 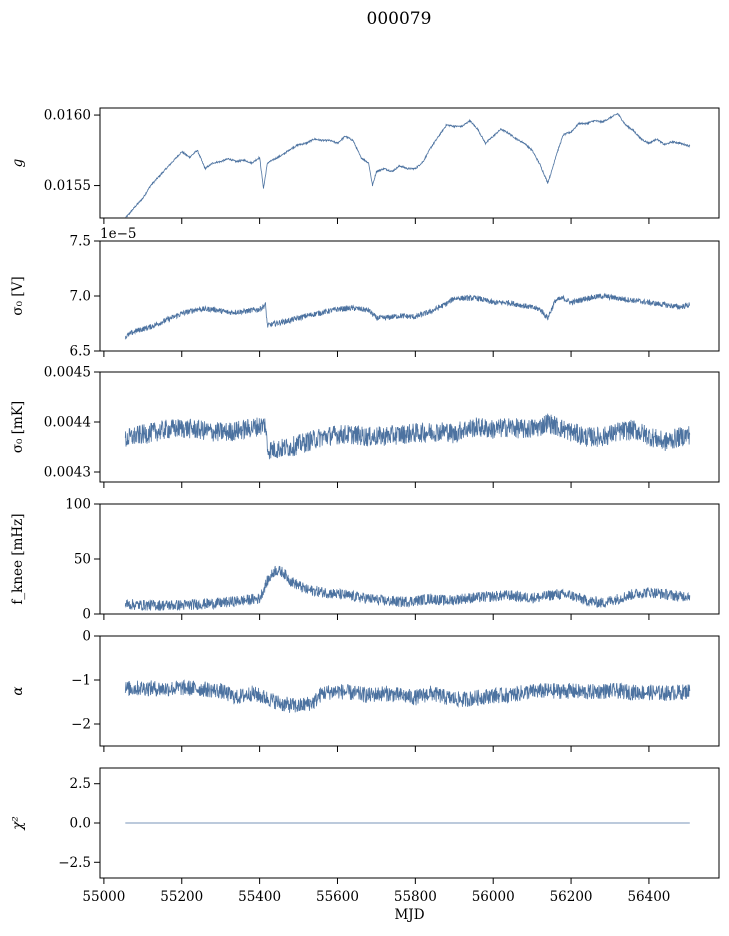 I want to click on y-tick-label-4-2: 0, so click(x=86, y=637).